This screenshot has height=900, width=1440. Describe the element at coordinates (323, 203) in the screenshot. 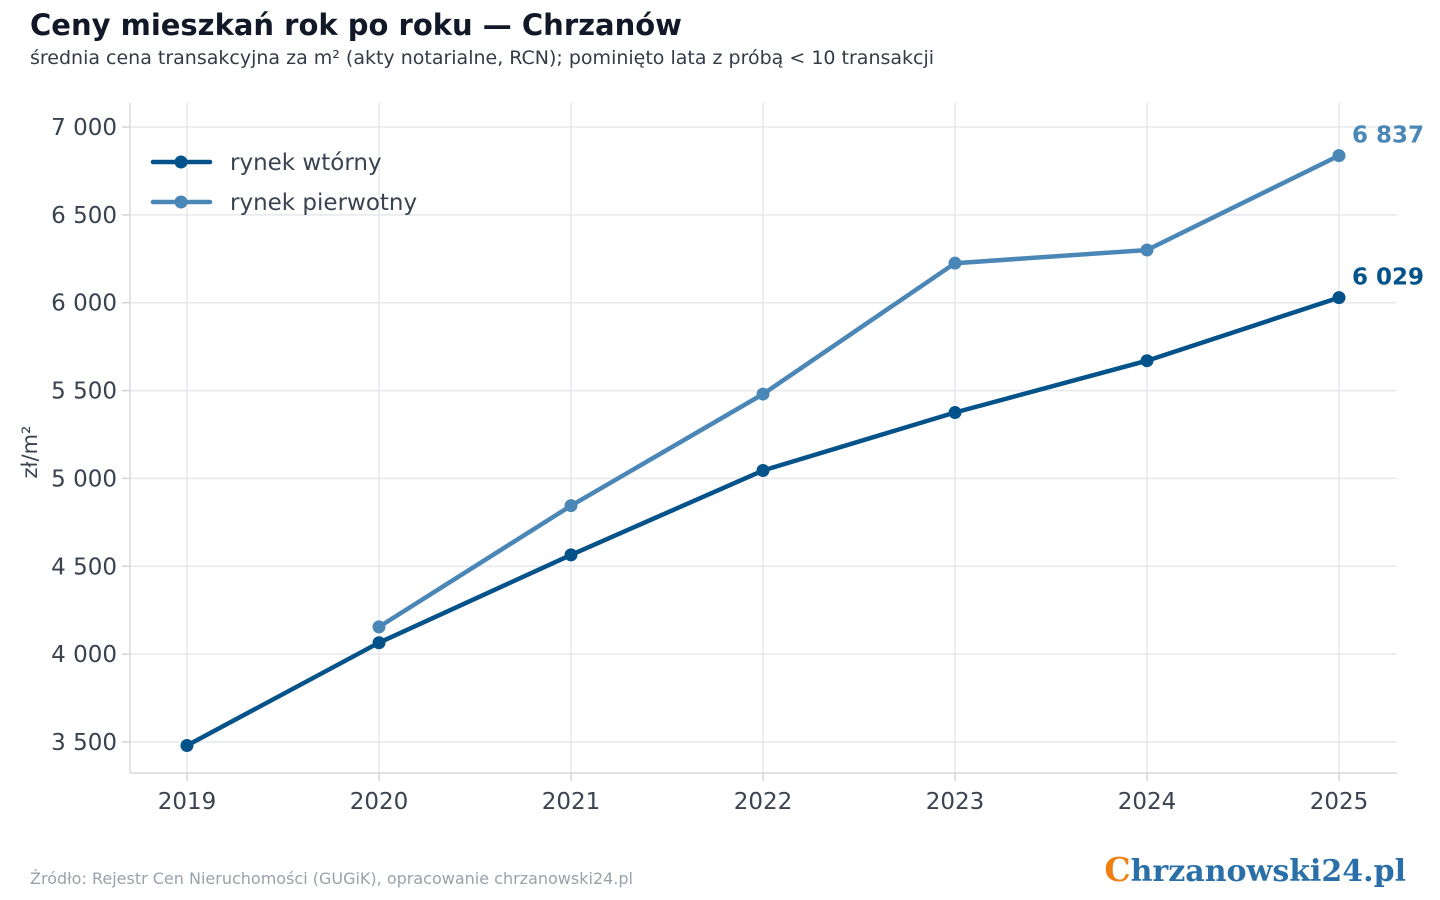

I see `legend-label: rynek pierwotny` at that location.